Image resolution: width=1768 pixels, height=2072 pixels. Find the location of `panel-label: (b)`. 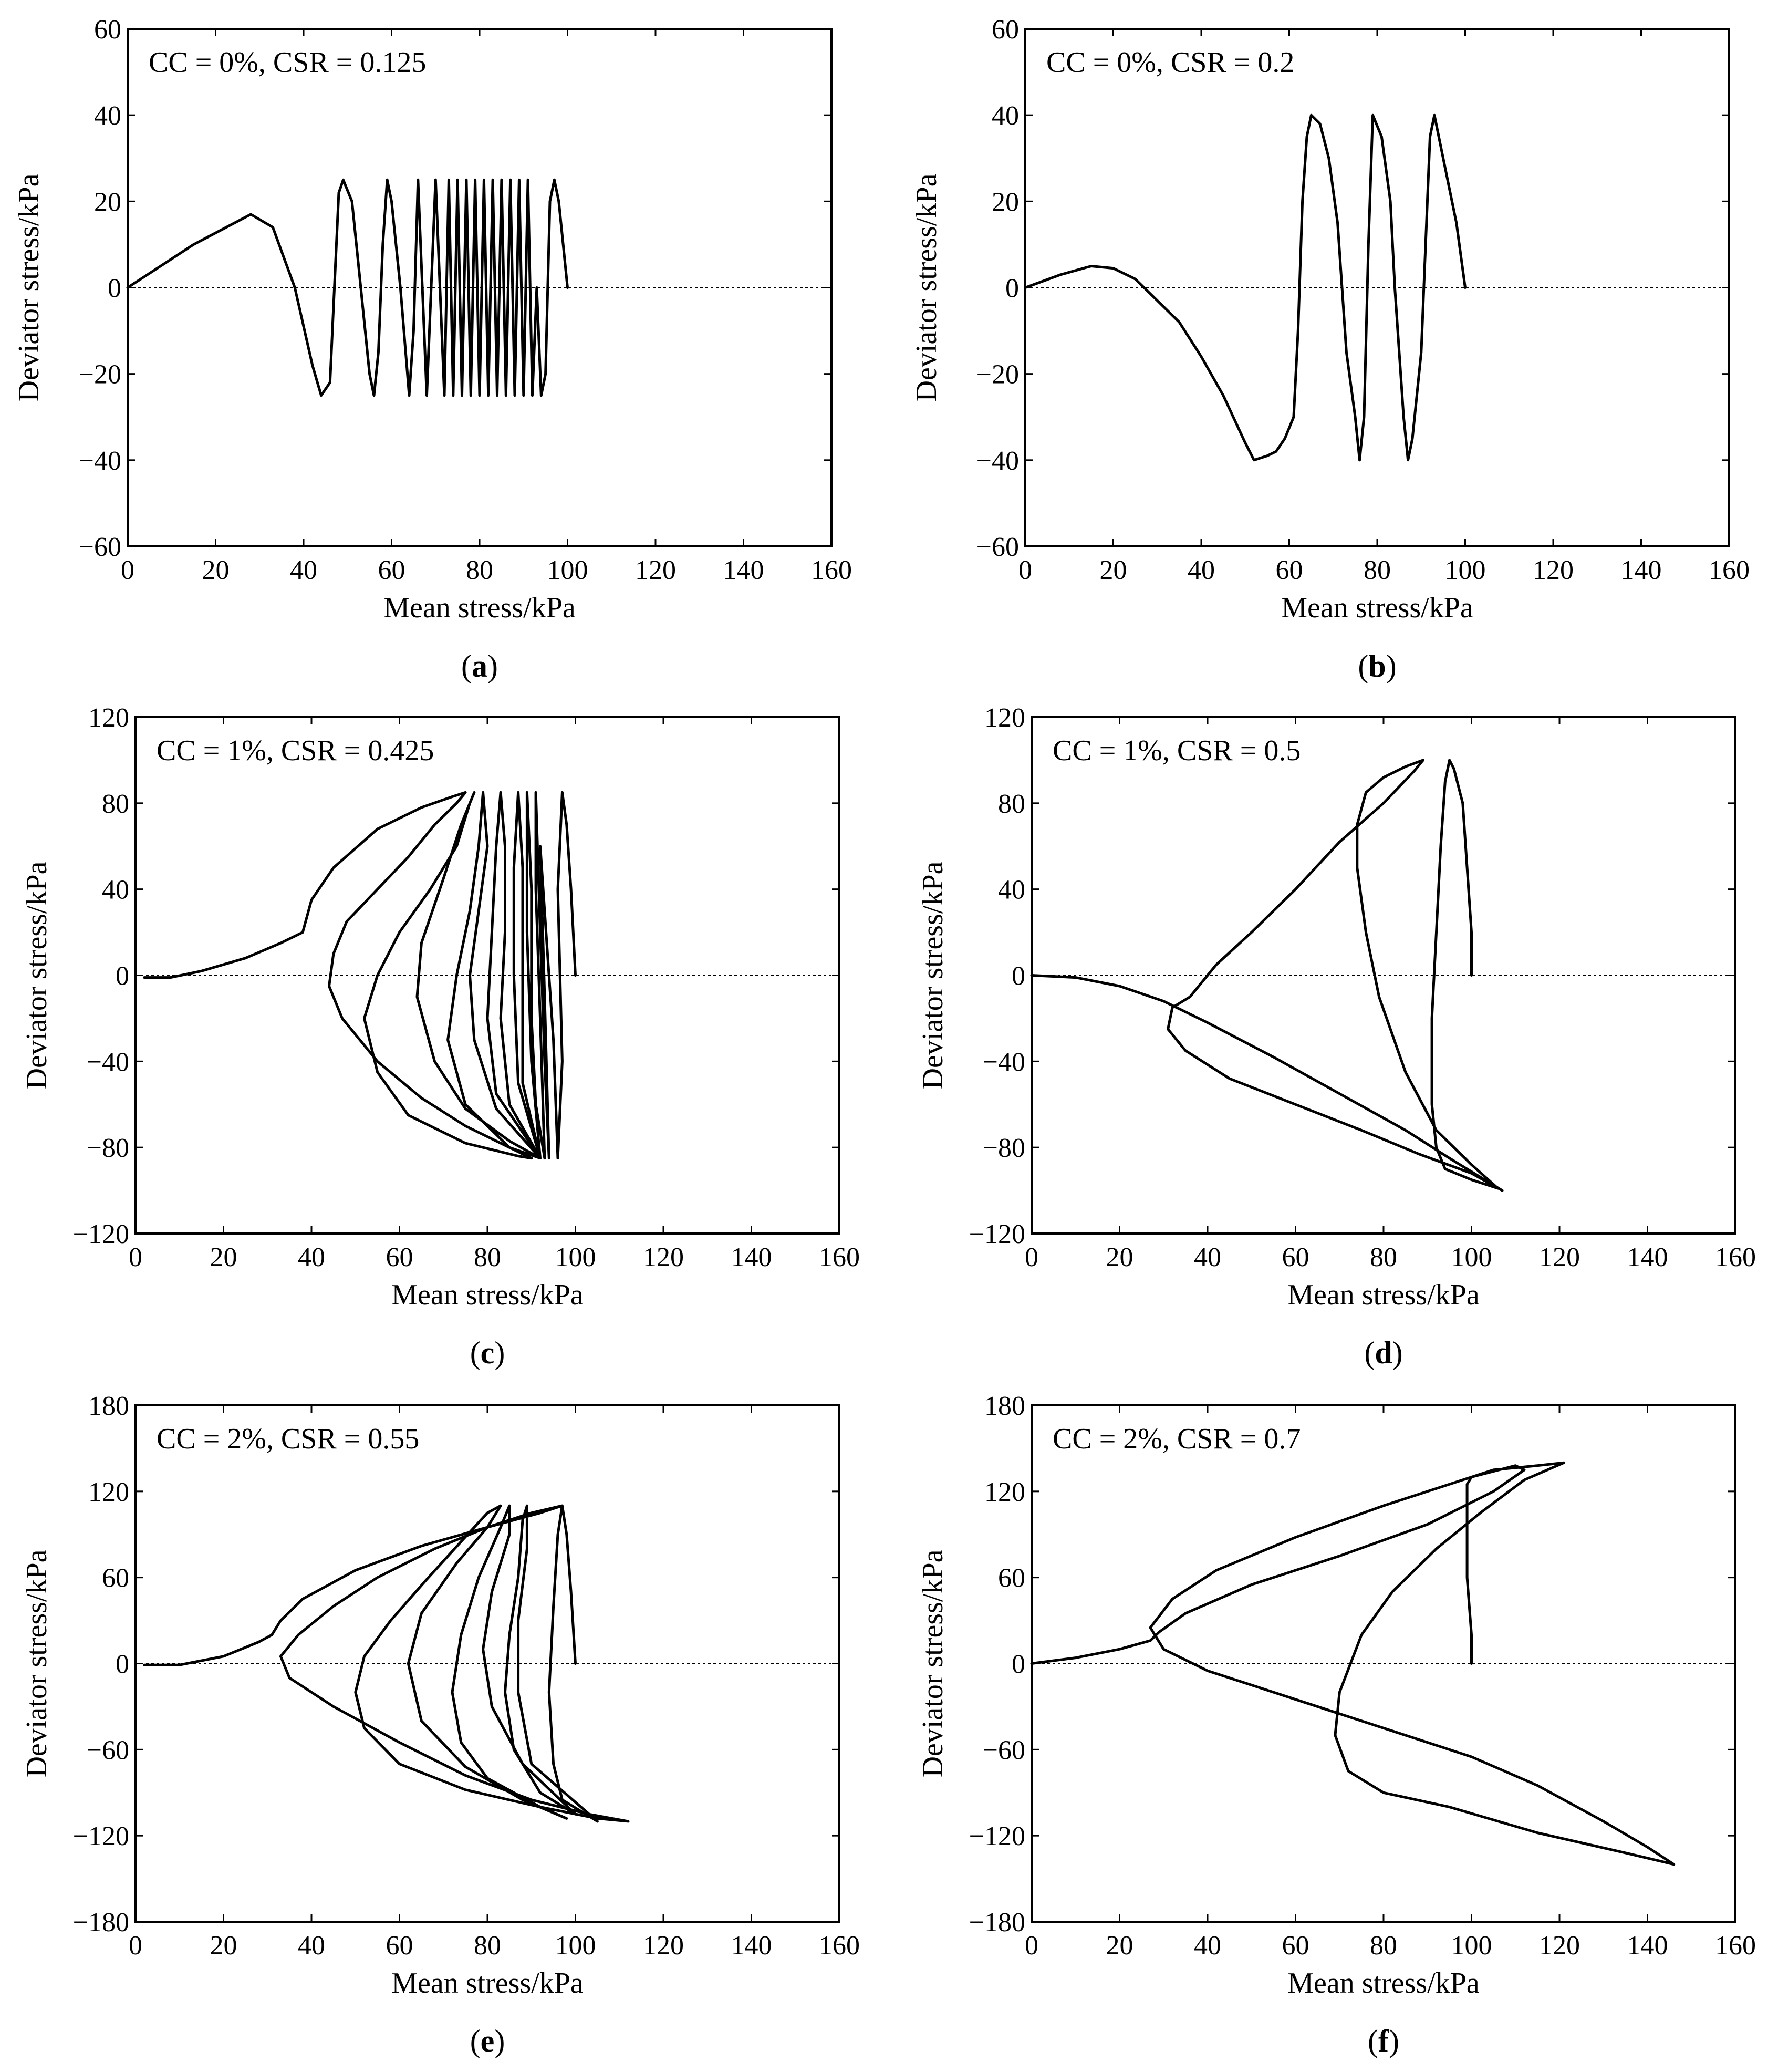

panel-label: (b) is located at coordinates (1377, 666).